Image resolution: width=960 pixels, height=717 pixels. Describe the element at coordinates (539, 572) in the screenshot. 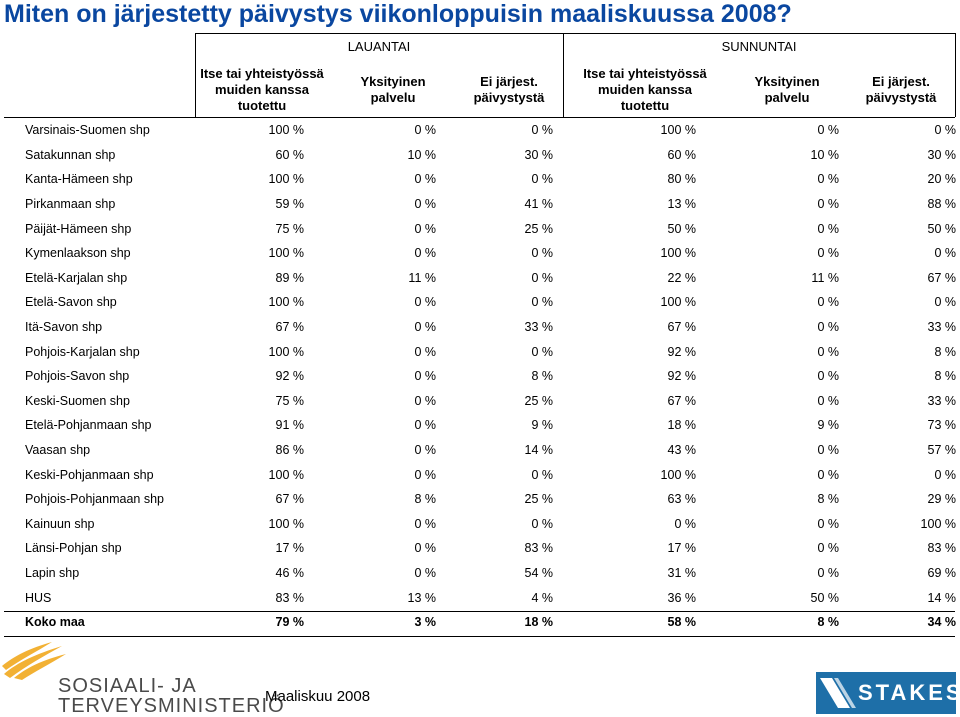

I see `table-cell: 54 %` at that location.